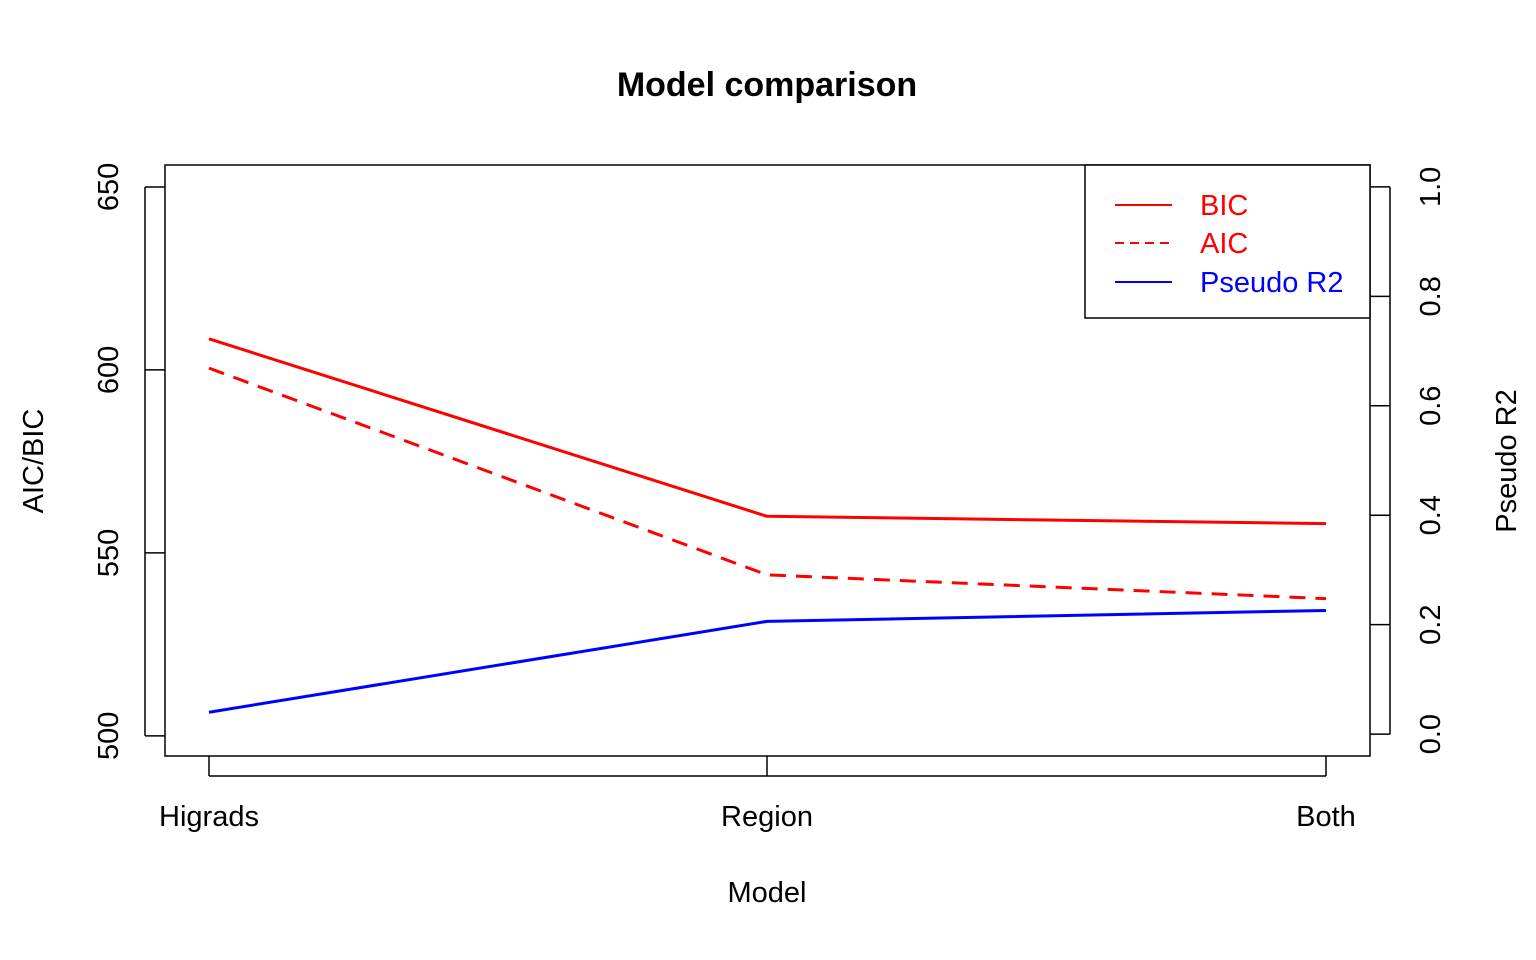  What do you see at coordinates (1408, 460) in the screenshot?
I see `right-y-axis: 0.0 0.2 0.4 0.6 0.8 1.0` at bounding box center [1408, 460].